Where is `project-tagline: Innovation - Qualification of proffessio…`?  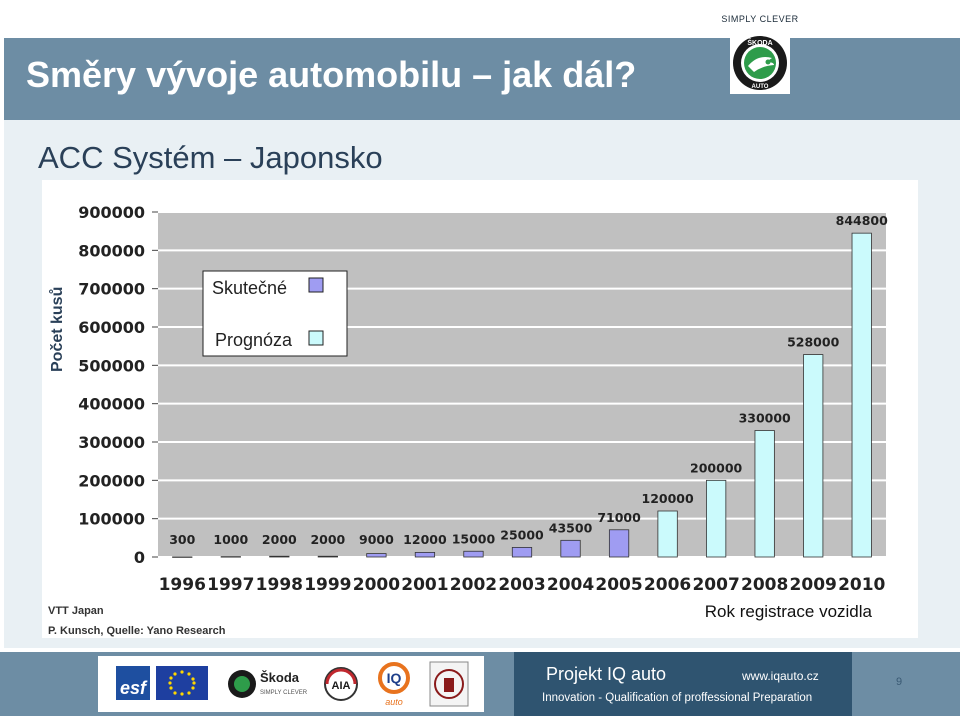 project-tagline: Innovation - Qualification of proffessio… is located at coordinates (677, 698).